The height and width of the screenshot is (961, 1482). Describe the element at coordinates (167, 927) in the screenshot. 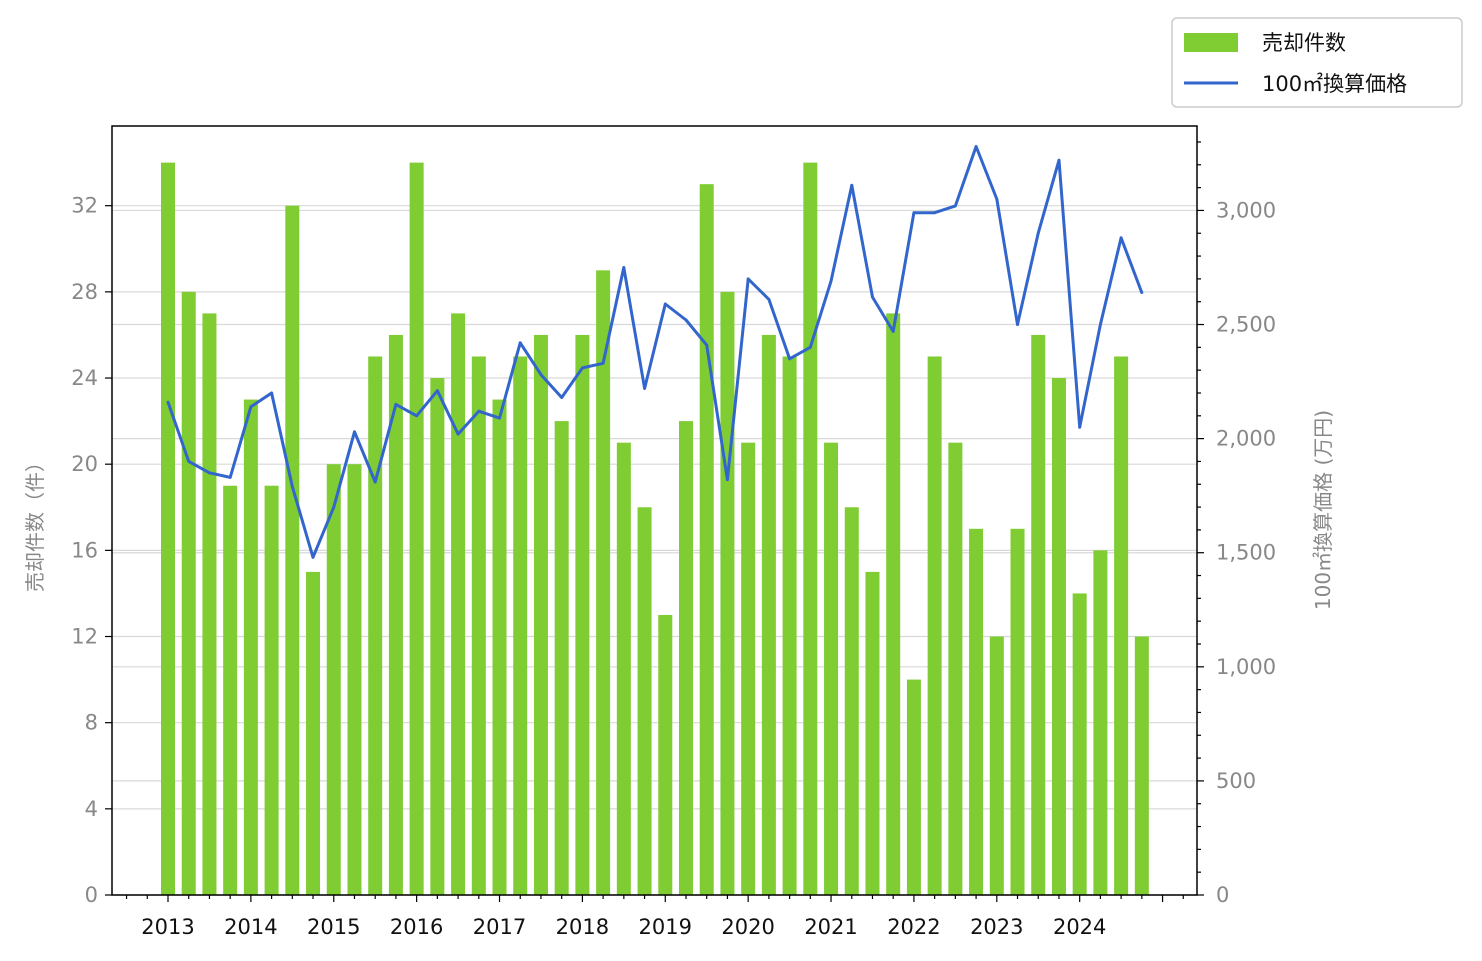

I see `x-tick-label: 2013` at that location.